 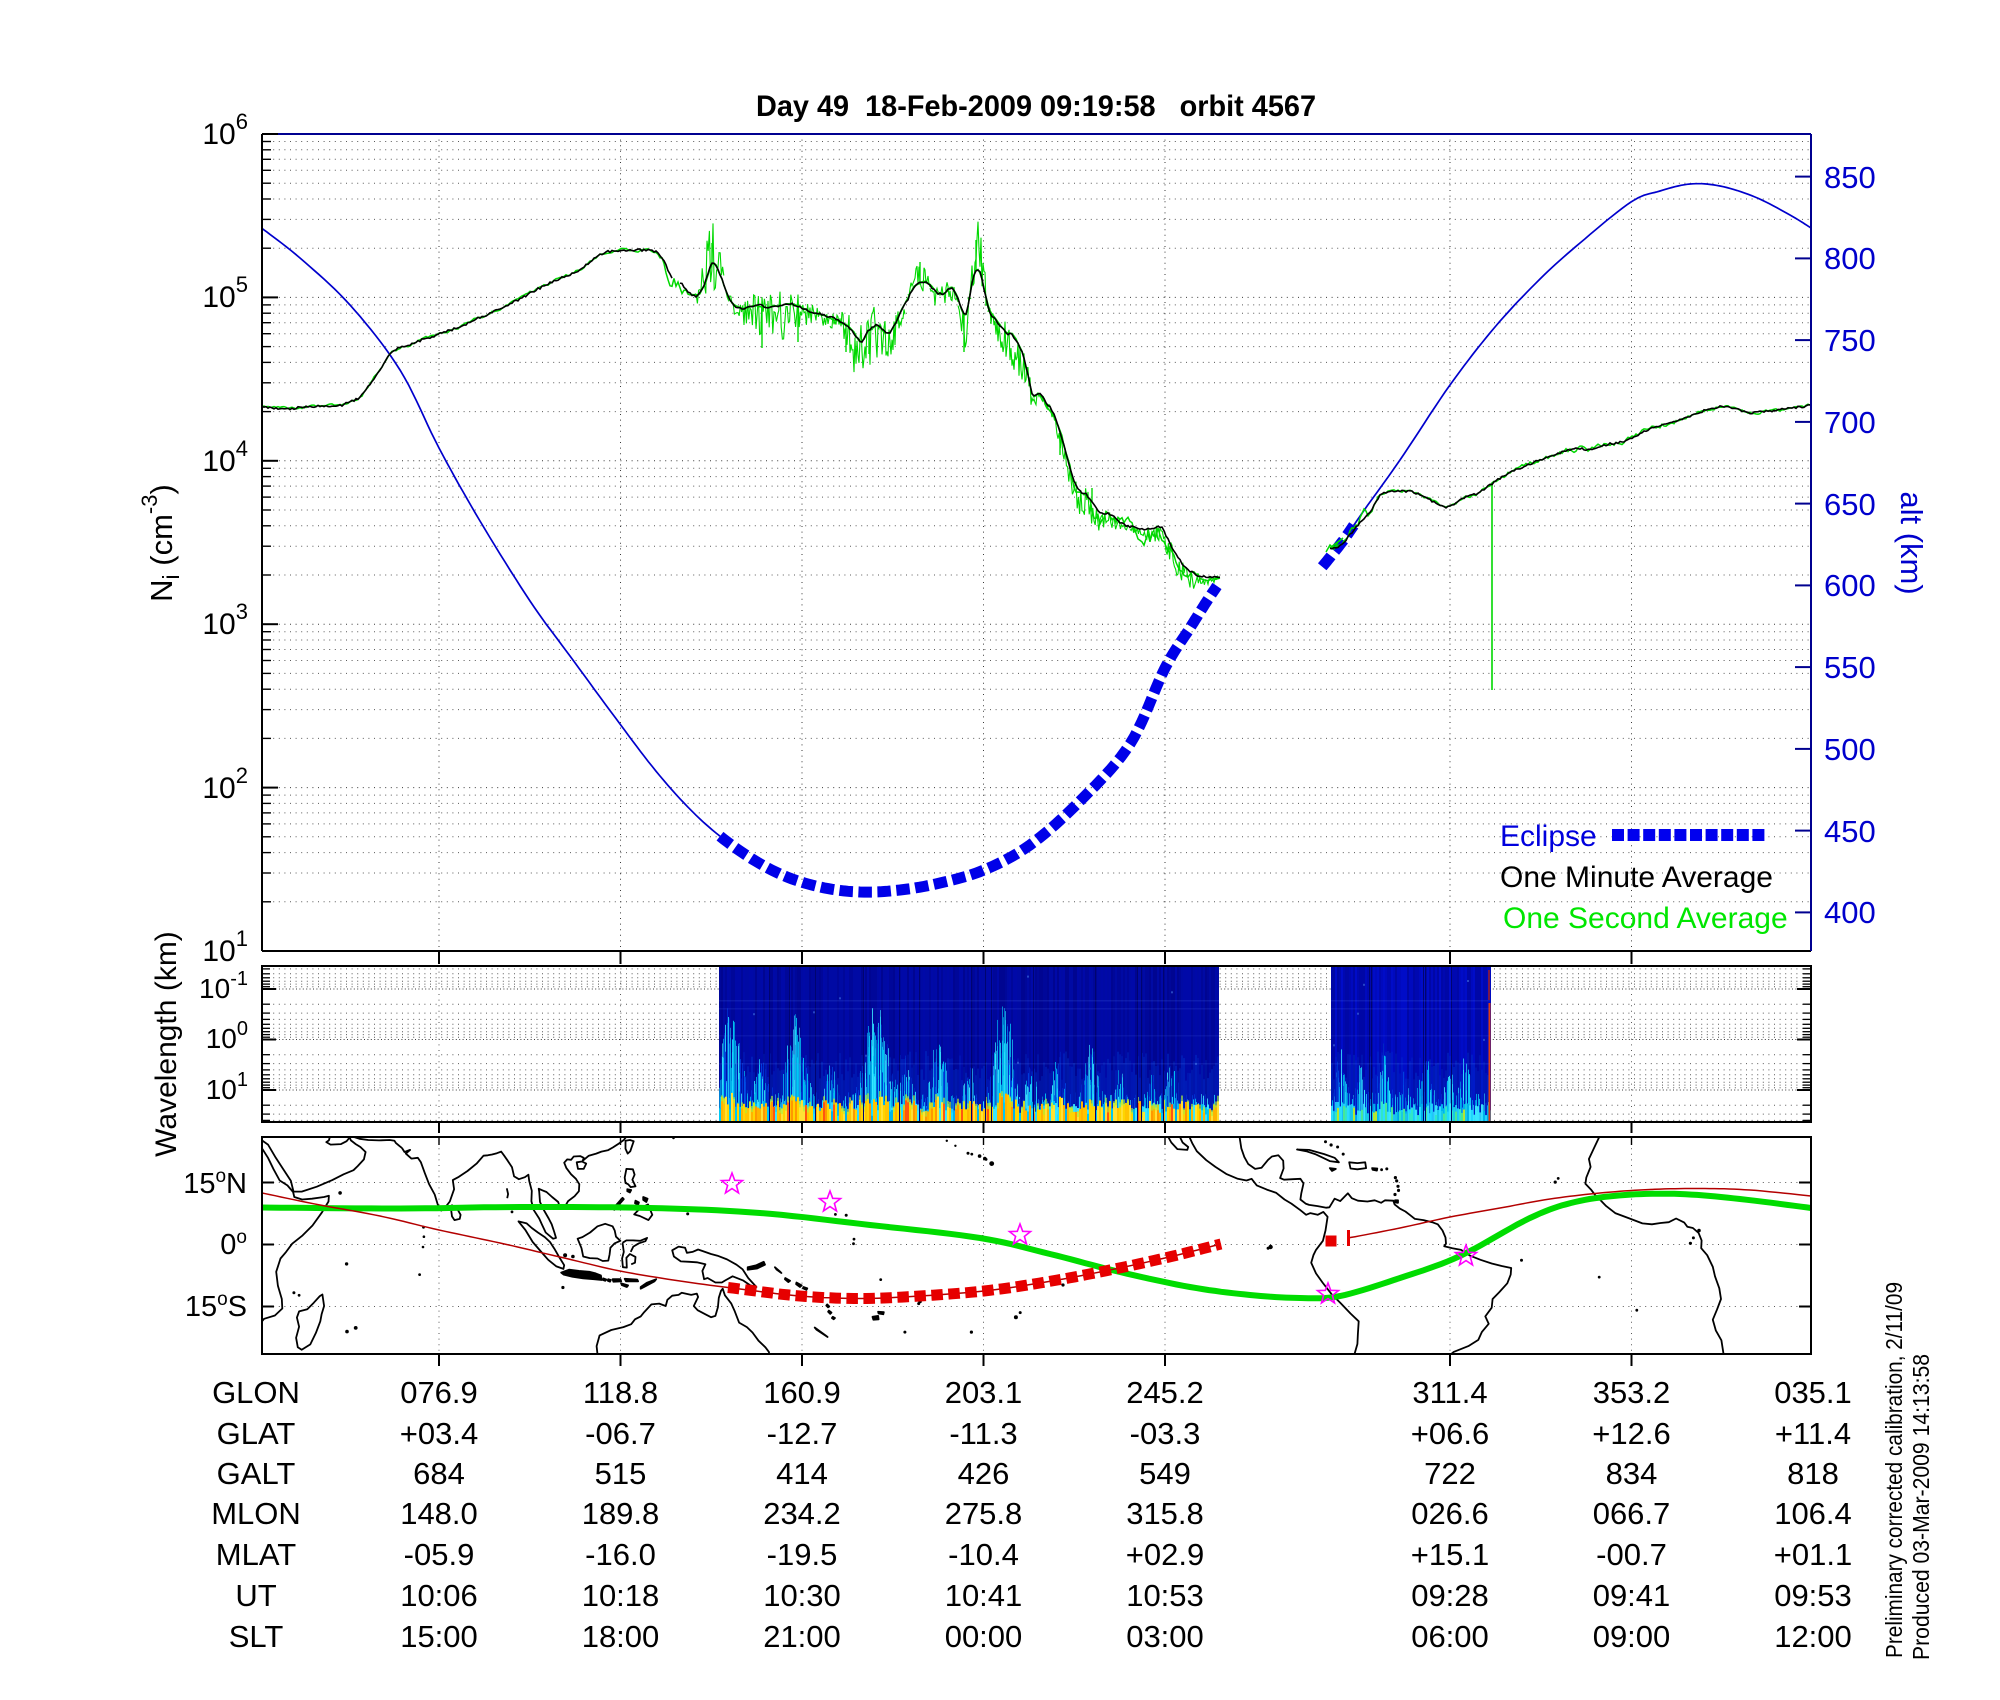 I want to click on svg-text: Eclipse, so click(x=1548, y=836).